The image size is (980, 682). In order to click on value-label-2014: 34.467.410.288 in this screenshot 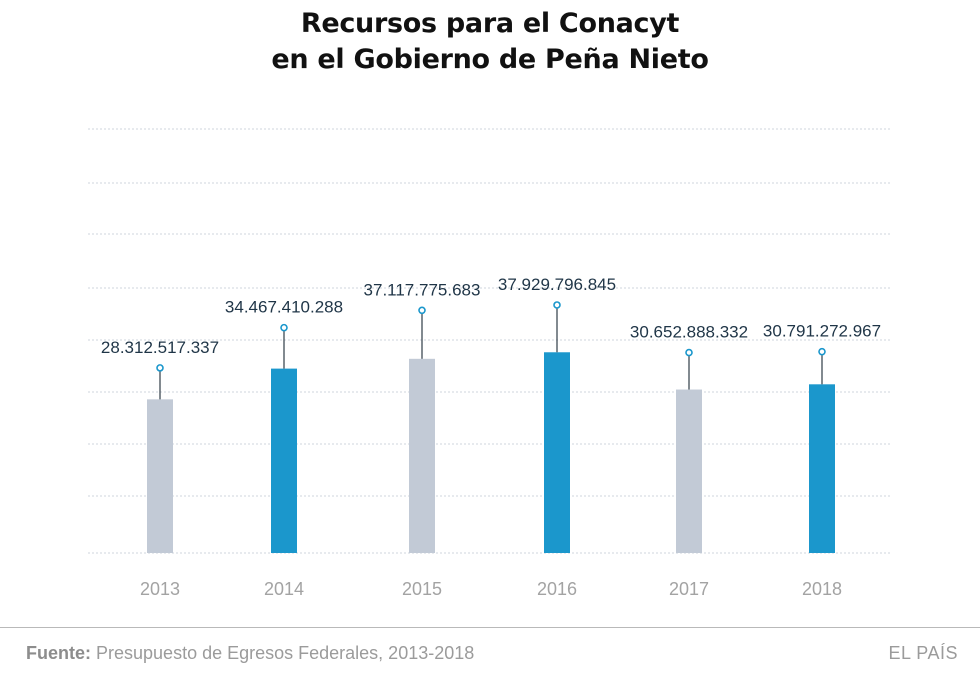, I will do `click(284, 307)`.